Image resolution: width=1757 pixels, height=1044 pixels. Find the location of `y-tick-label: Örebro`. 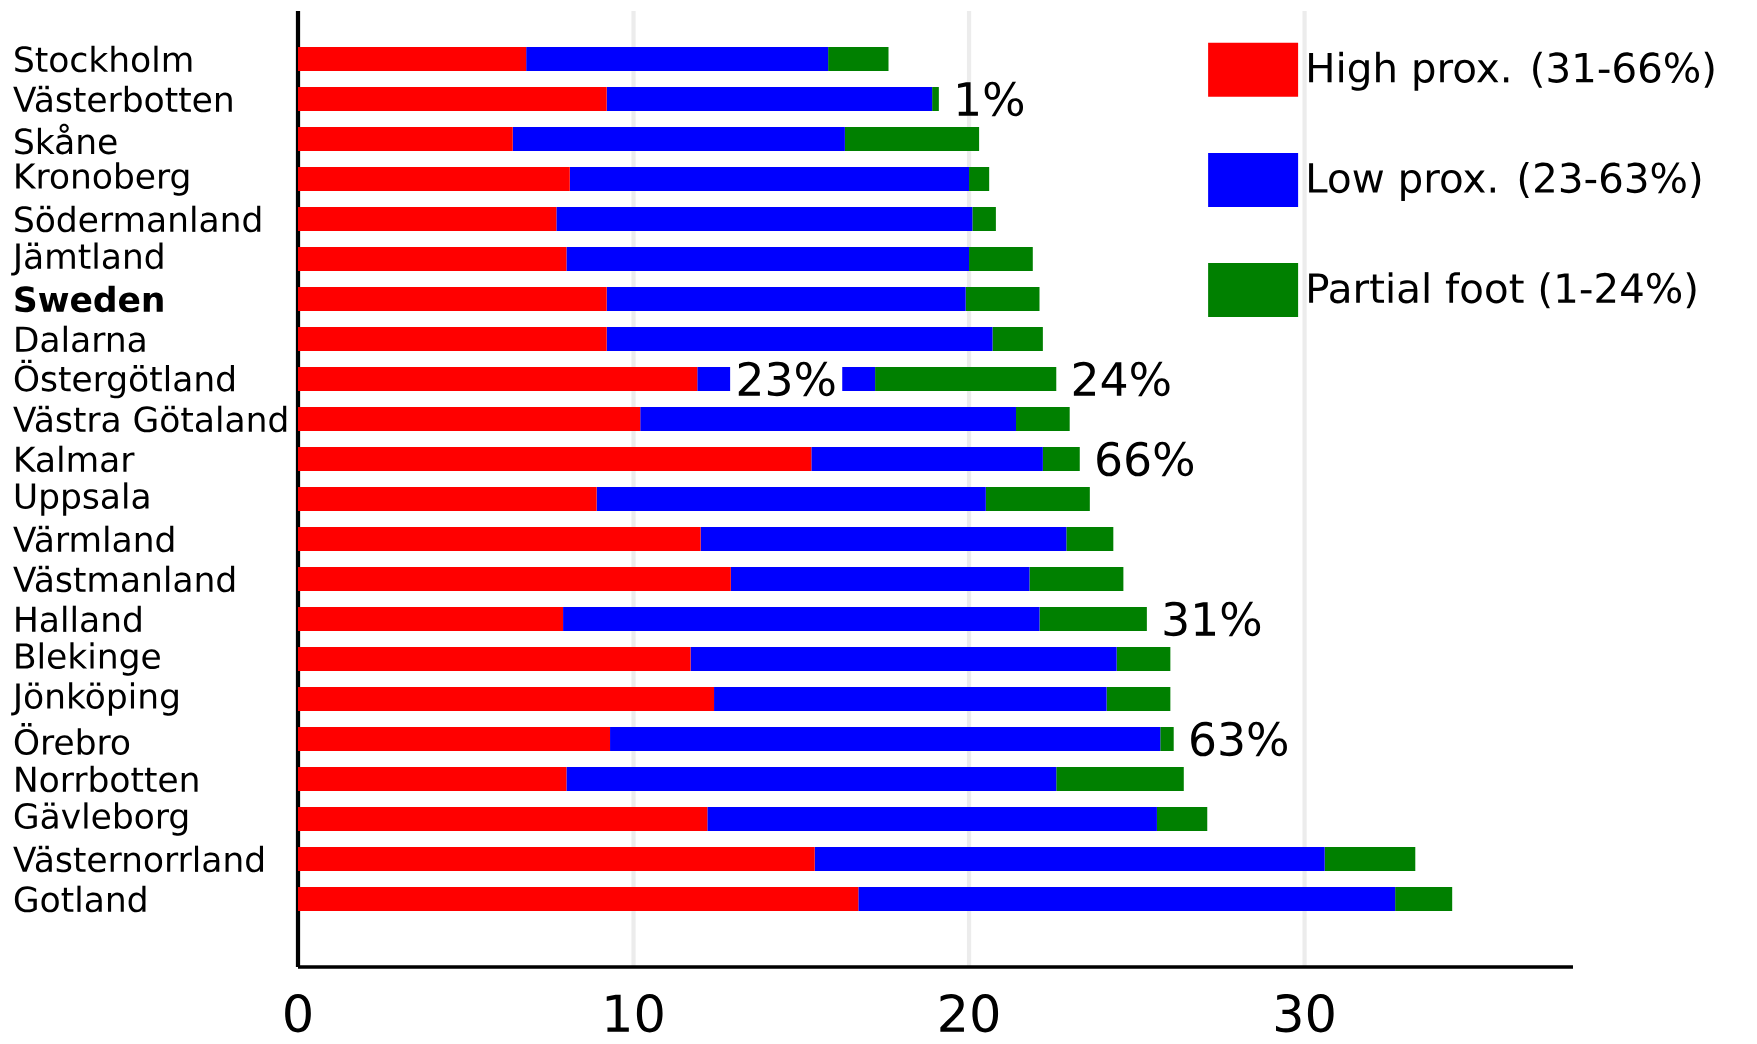

y-tick-label: Örebro is located at coordinates (72, 739).